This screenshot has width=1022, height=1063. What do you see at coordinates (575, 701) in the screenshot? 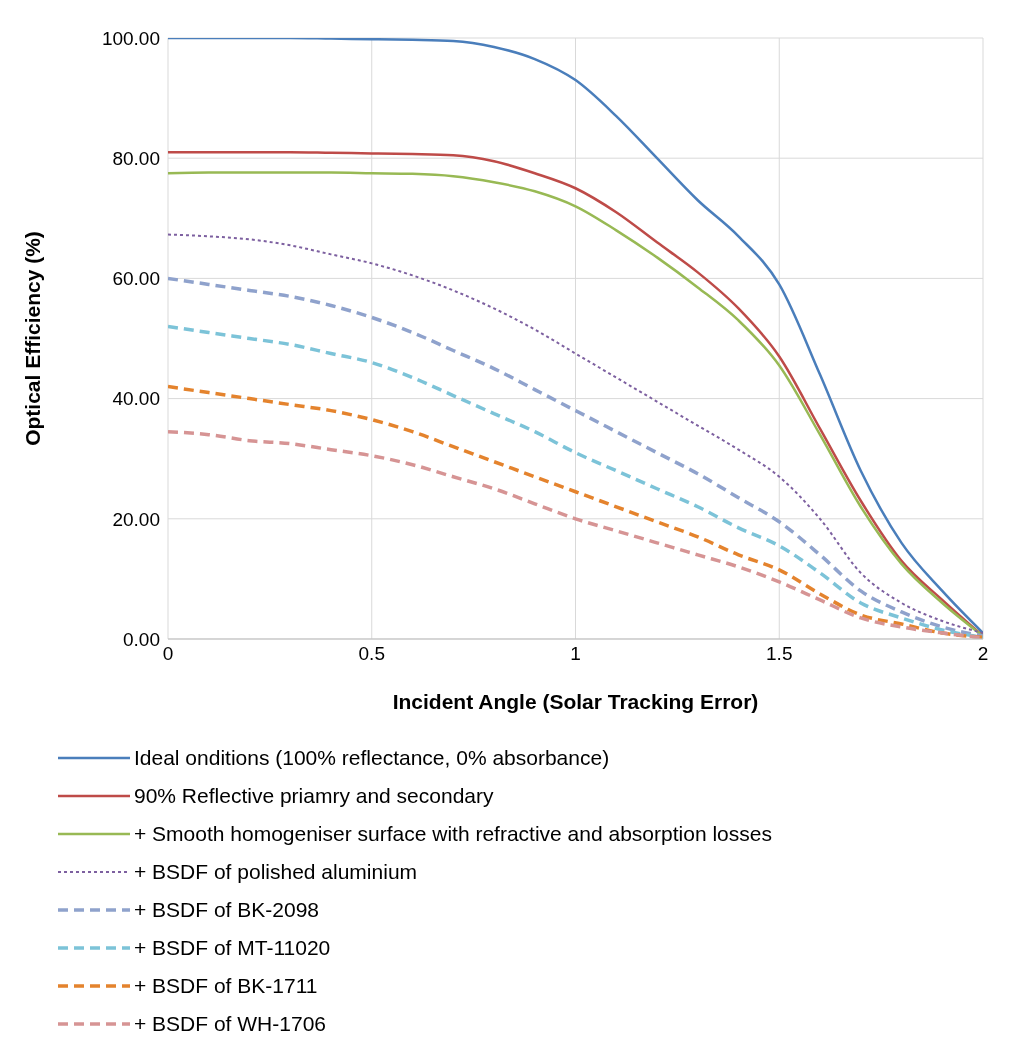
I see `x-axis-title: Incident Angle (Solar Tracking Error)` at bounding box center [575, 701].